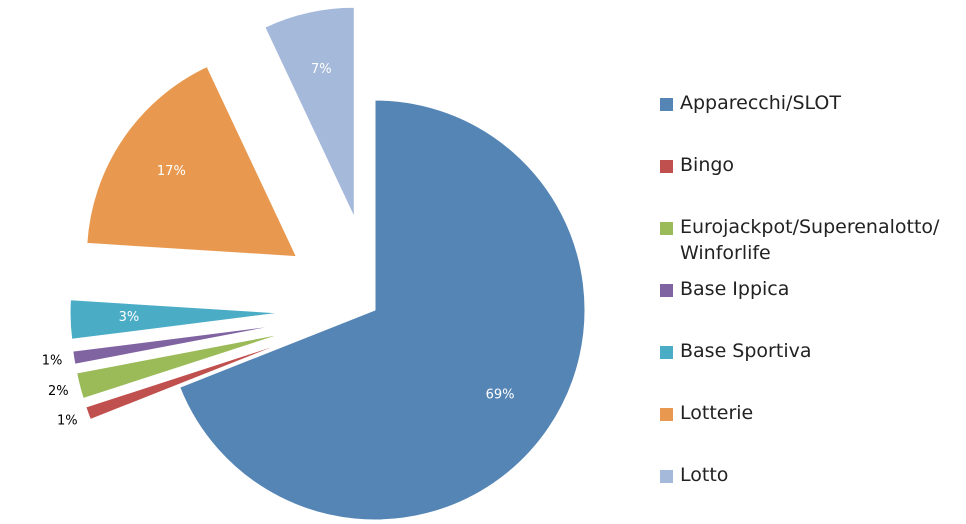  Describe the element at coordinates (58, 391) in the screenshot. I see `data-label: 2%` at that location.